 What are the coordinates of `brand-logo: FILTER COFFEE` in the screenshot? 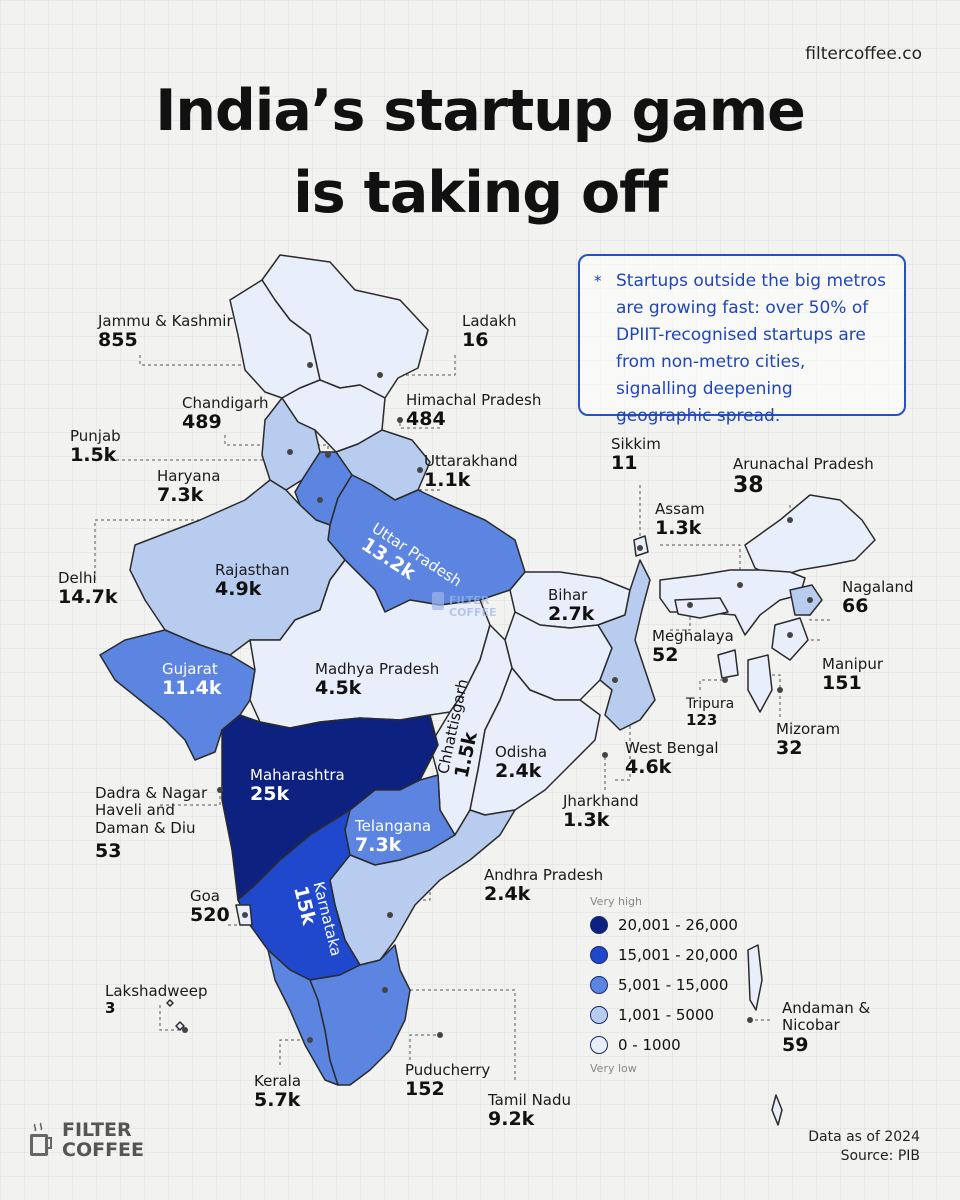 It's located at (86, 1140).